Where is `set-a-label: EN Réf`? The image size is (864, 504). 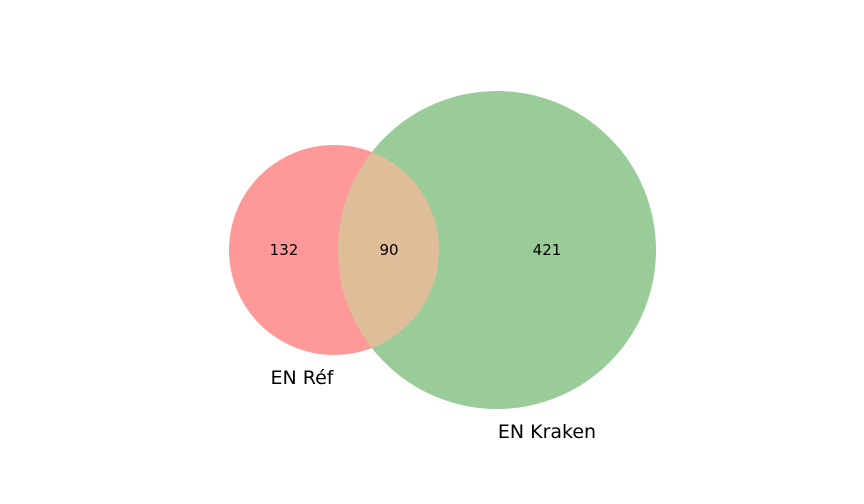
set-a-label: EN Réf is located at coordinates (303, 378).